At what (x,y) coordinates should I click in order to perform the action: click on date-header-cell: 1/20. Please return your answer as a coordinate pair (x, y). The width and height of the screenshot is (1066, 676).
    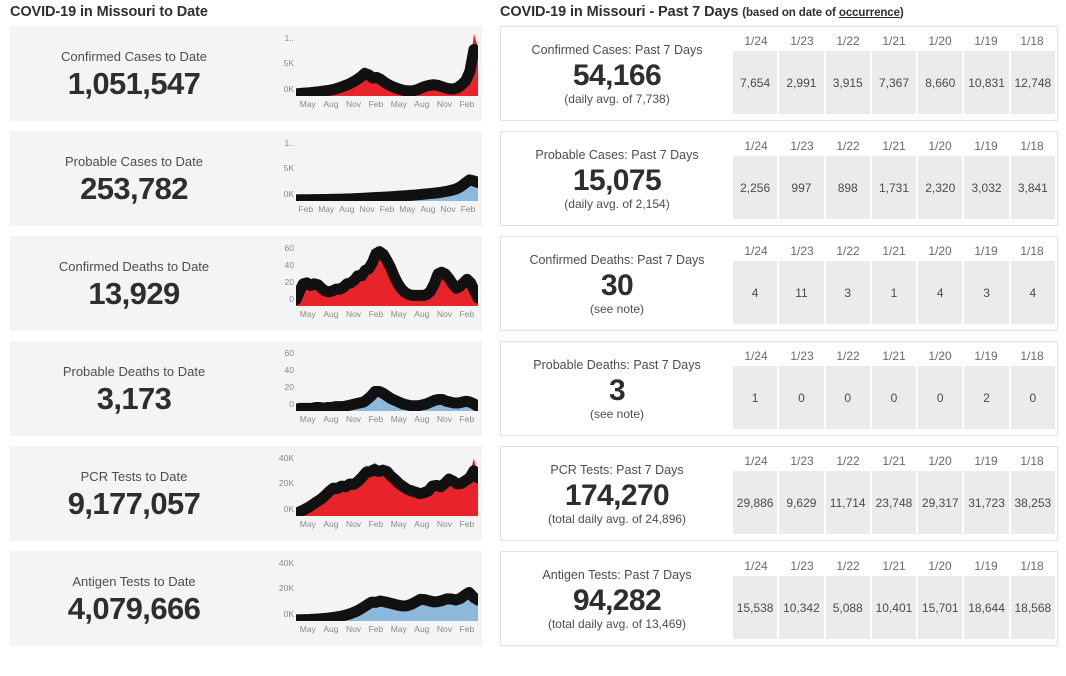
    Looking at the image, I should click on (940, 41).